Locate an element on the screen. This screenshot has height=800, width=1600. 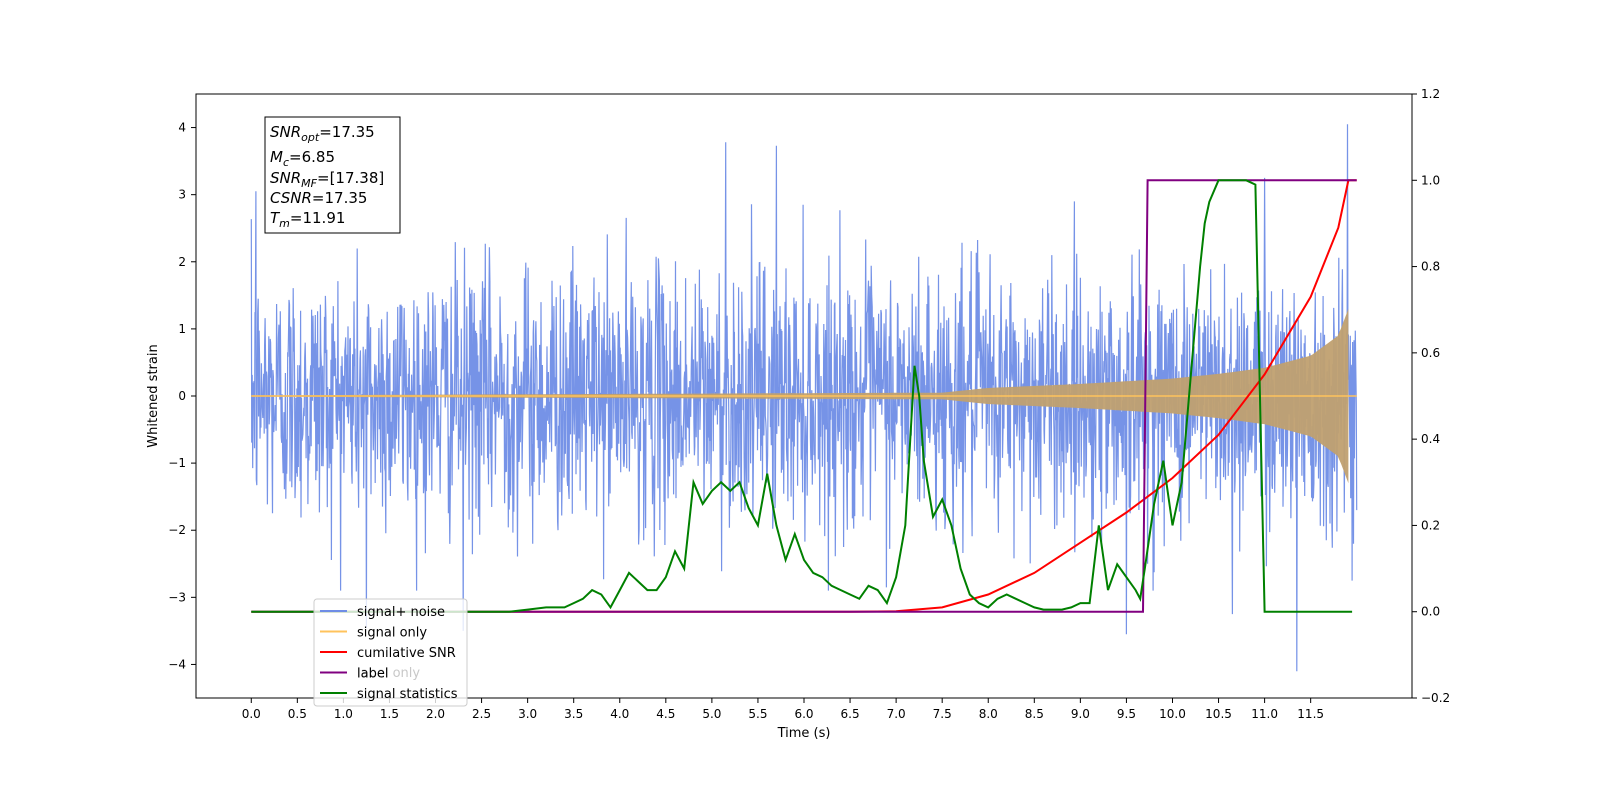
x-tick-label: 8.5 is located at coordinates (1034, 714).